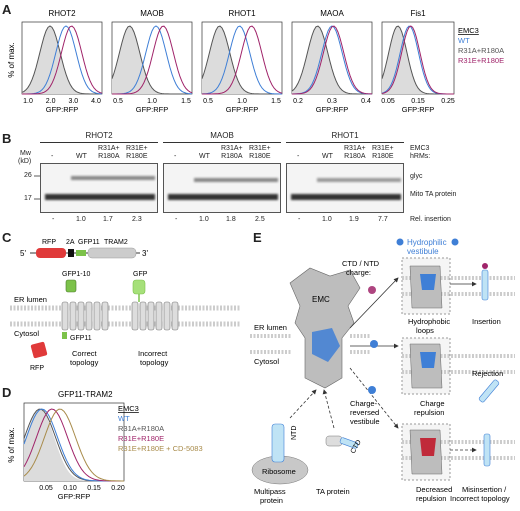  I want to click on repulsion-text: repulsion, so click(429, 412).